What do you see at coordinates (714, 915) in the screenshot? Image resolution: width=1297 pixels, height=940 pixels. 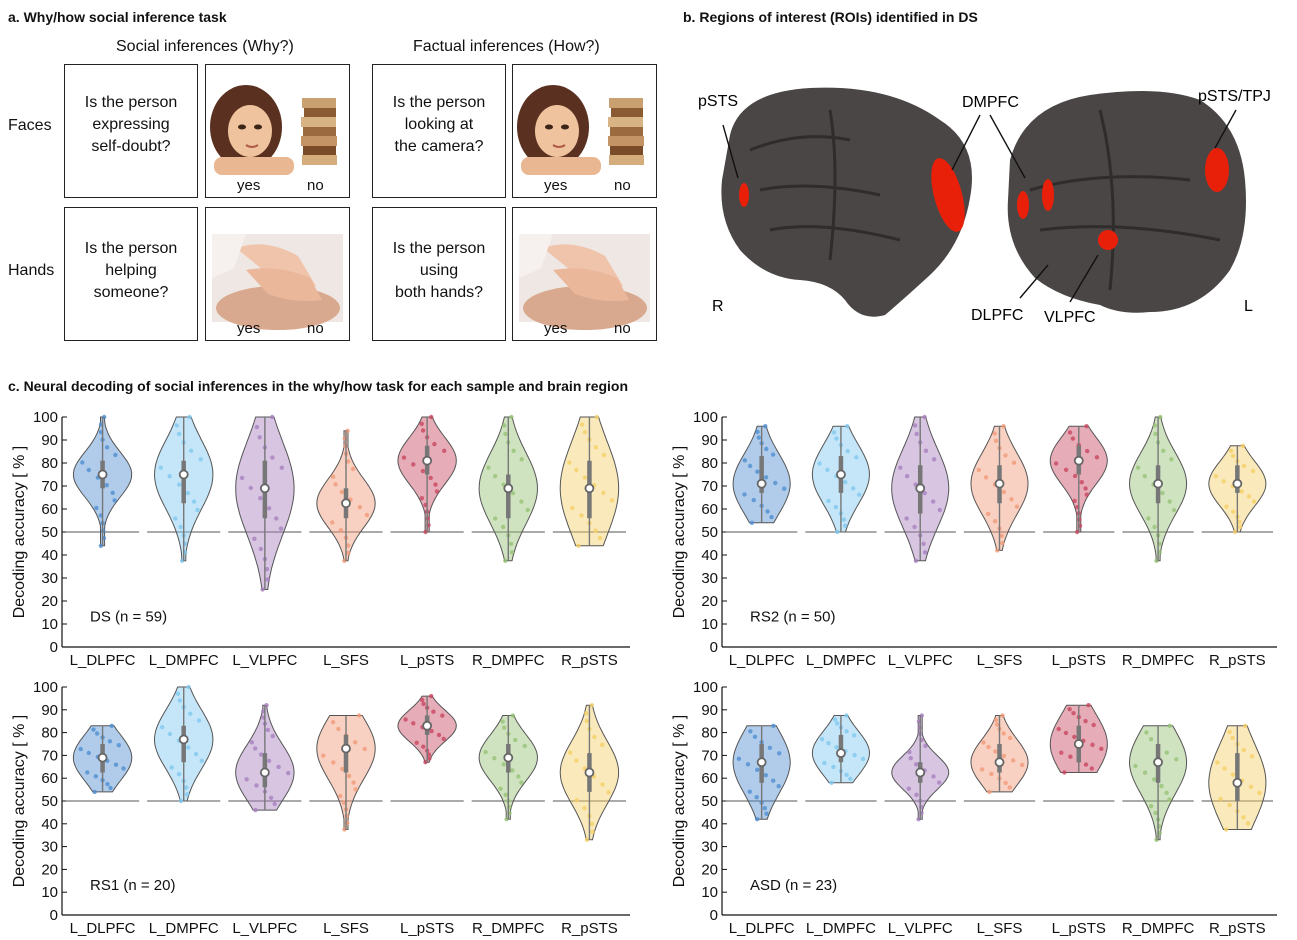 I see `y-tick-label: 0` at bounding box center [714, 915].